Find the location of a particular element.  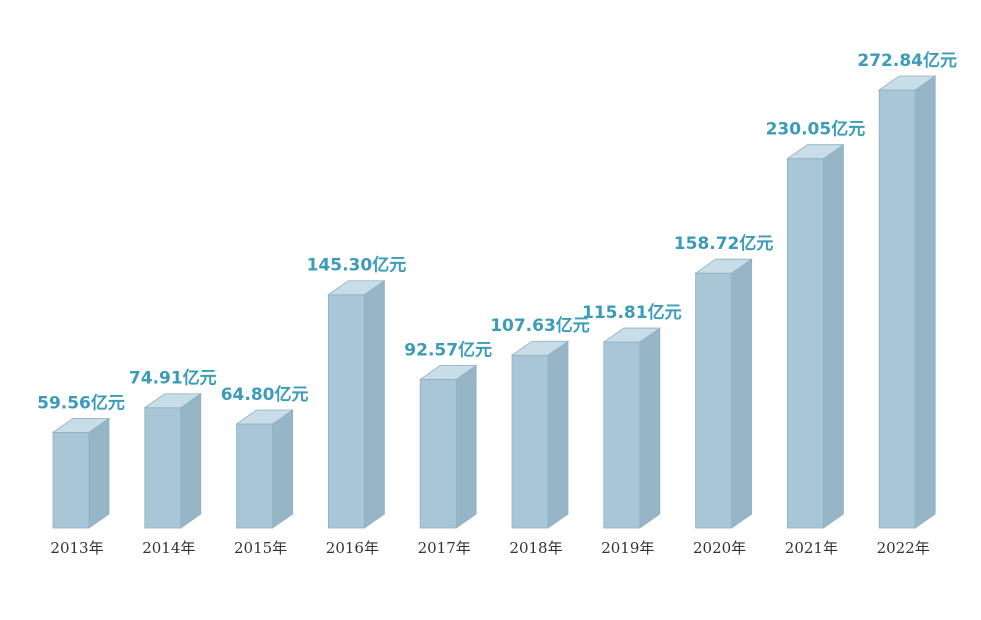

year-label-7: 2019年 is located at coordinates (627, 548).